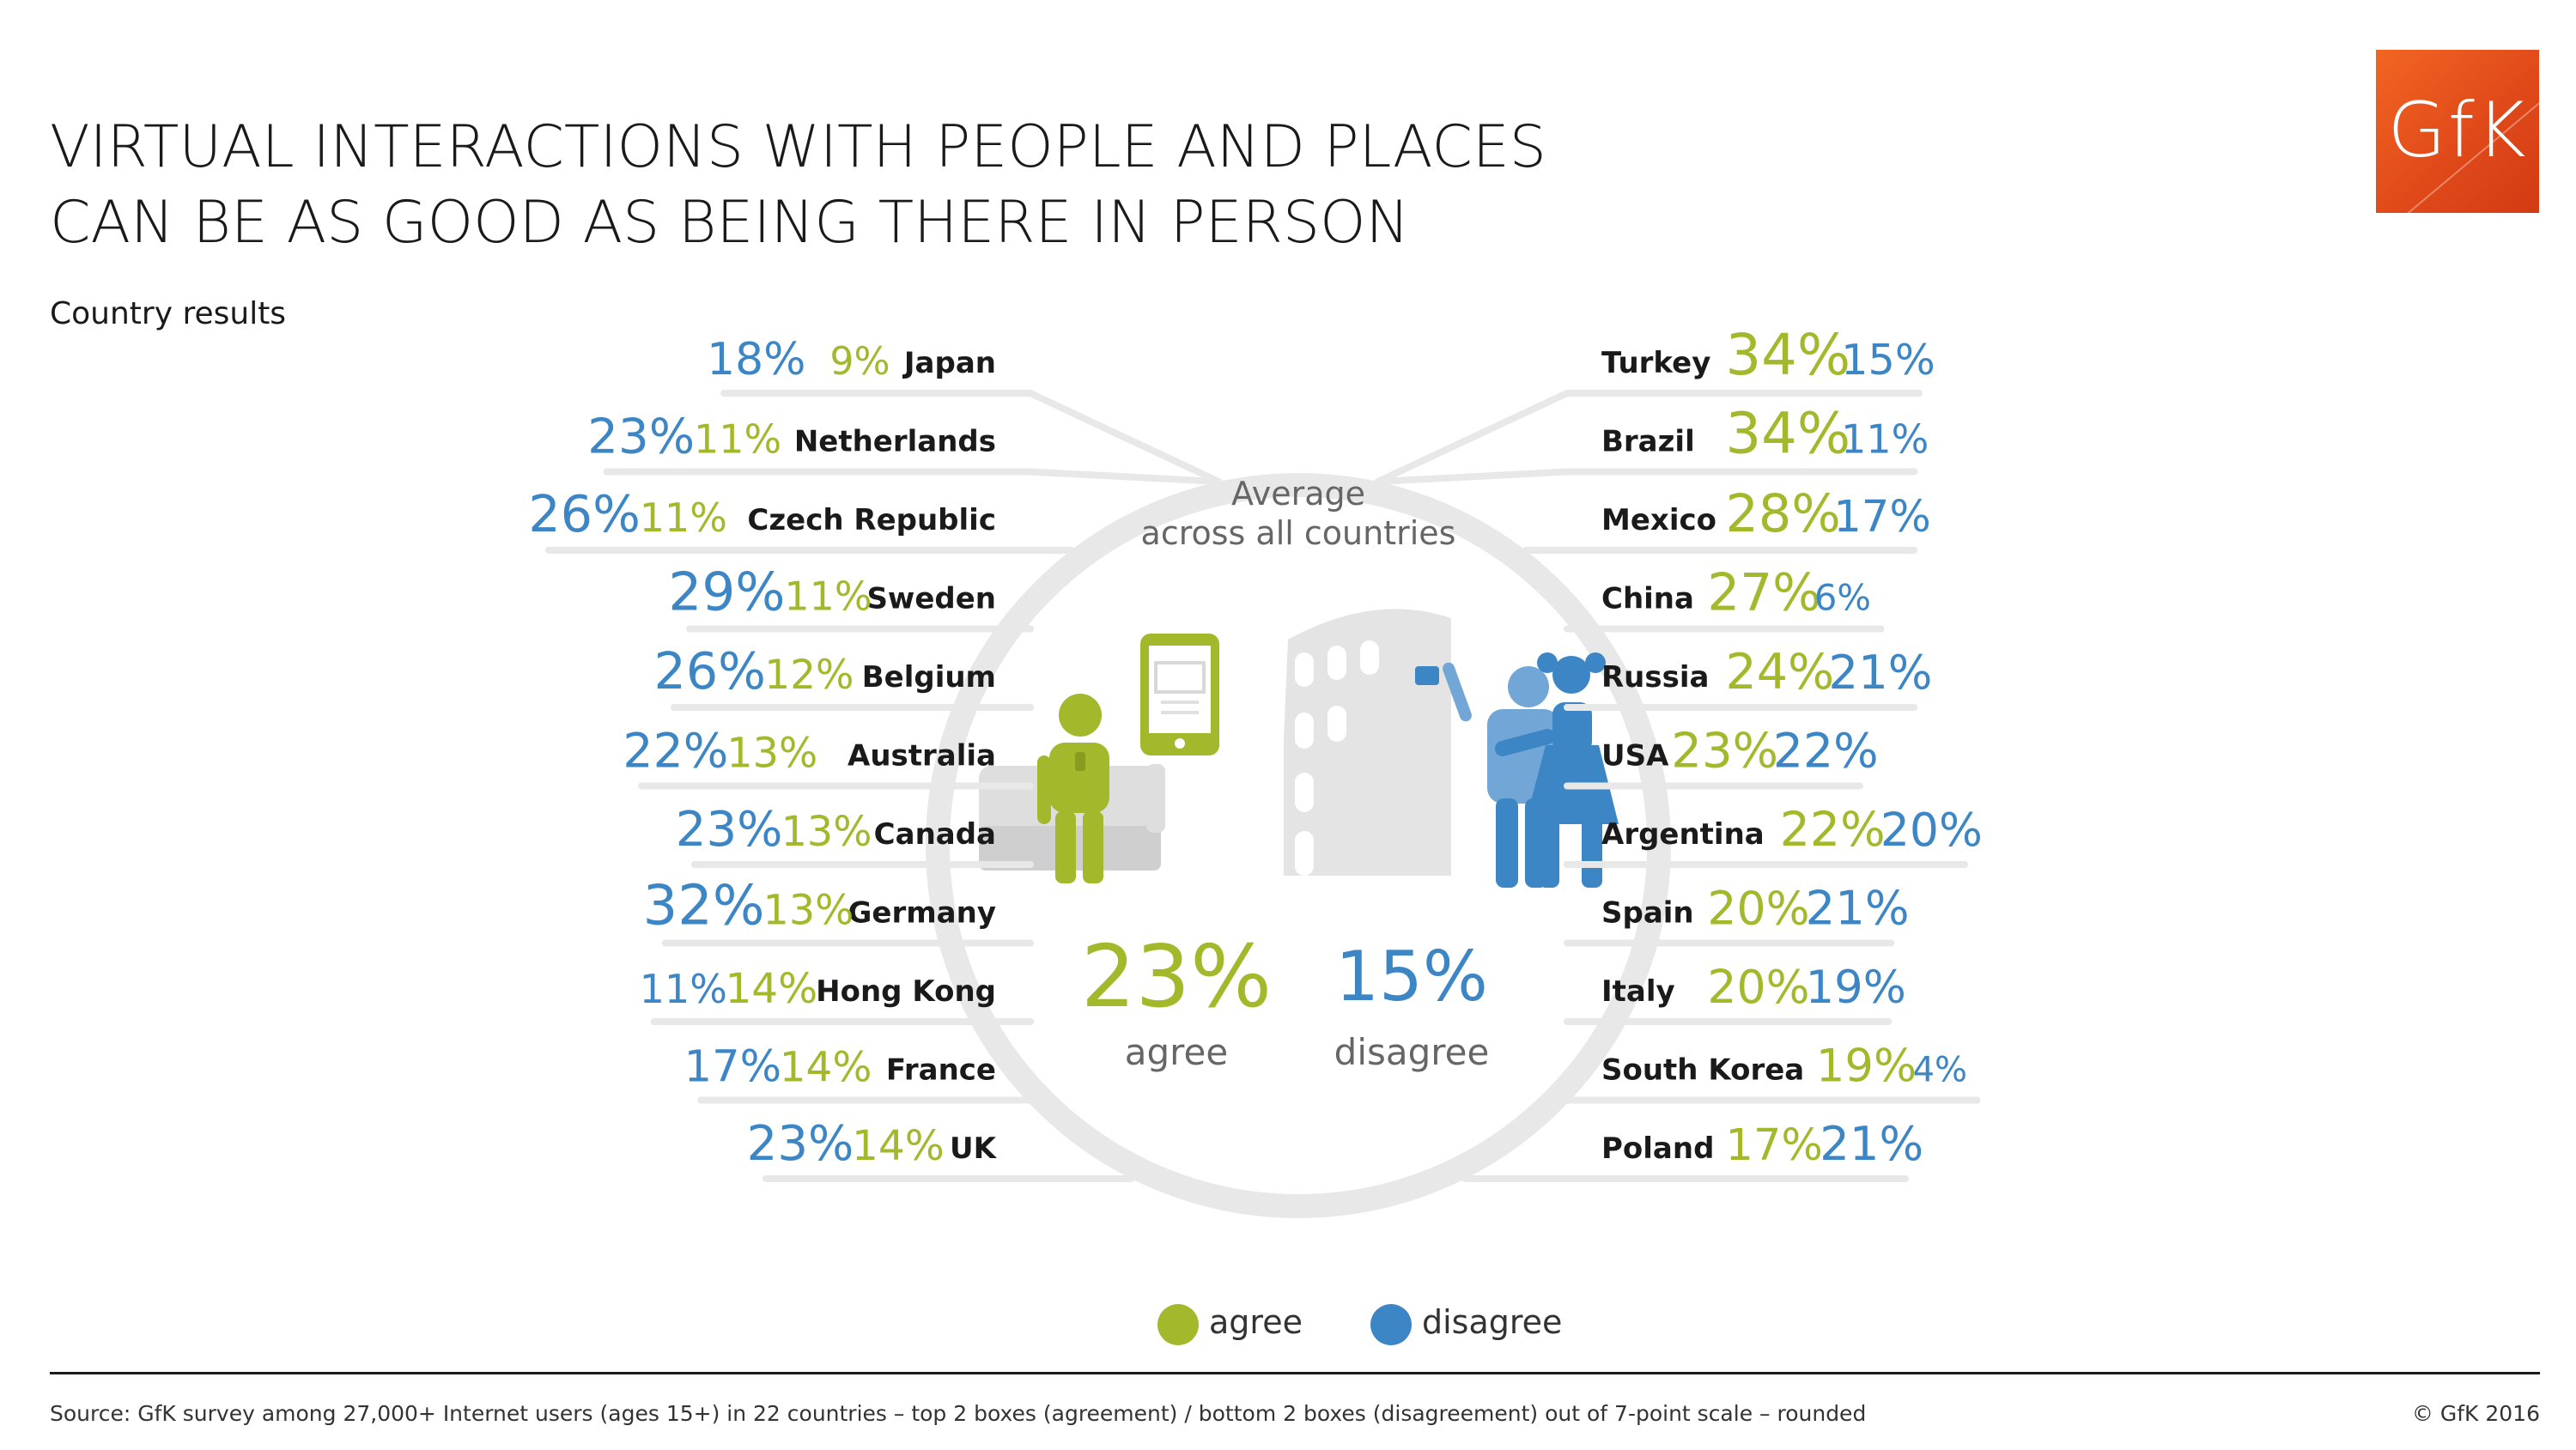 This screenshot has height=1450, width=2576. I want to click on disagree-value-germany: 32%, so click(704, 907).